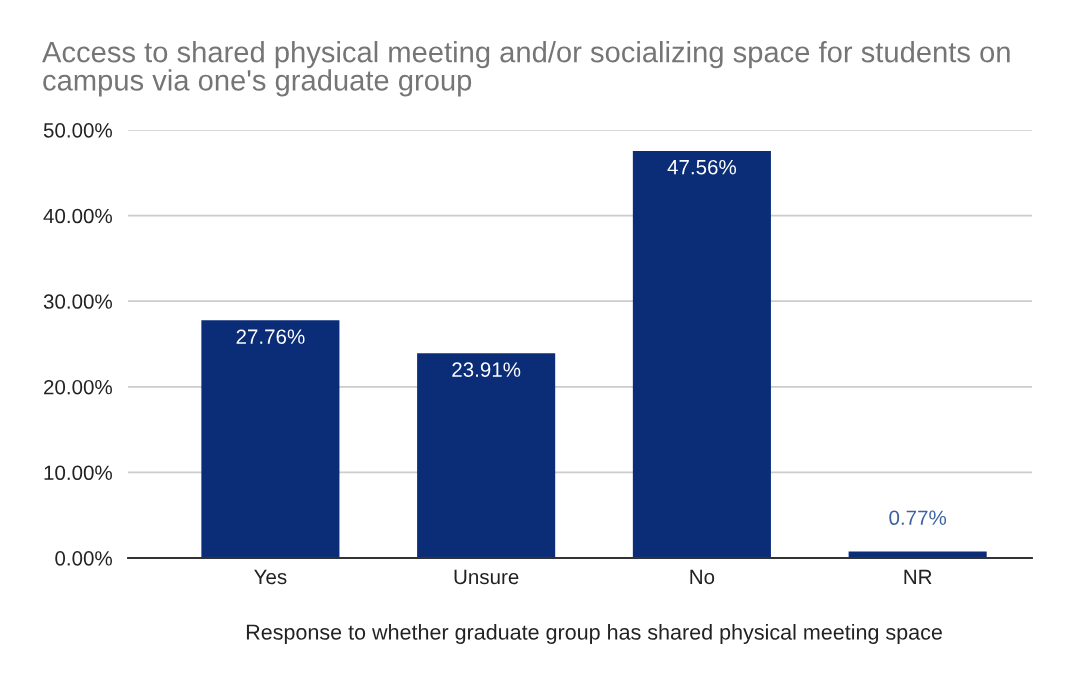  I want to click on data-label: 27.76%, so click(270, 336).